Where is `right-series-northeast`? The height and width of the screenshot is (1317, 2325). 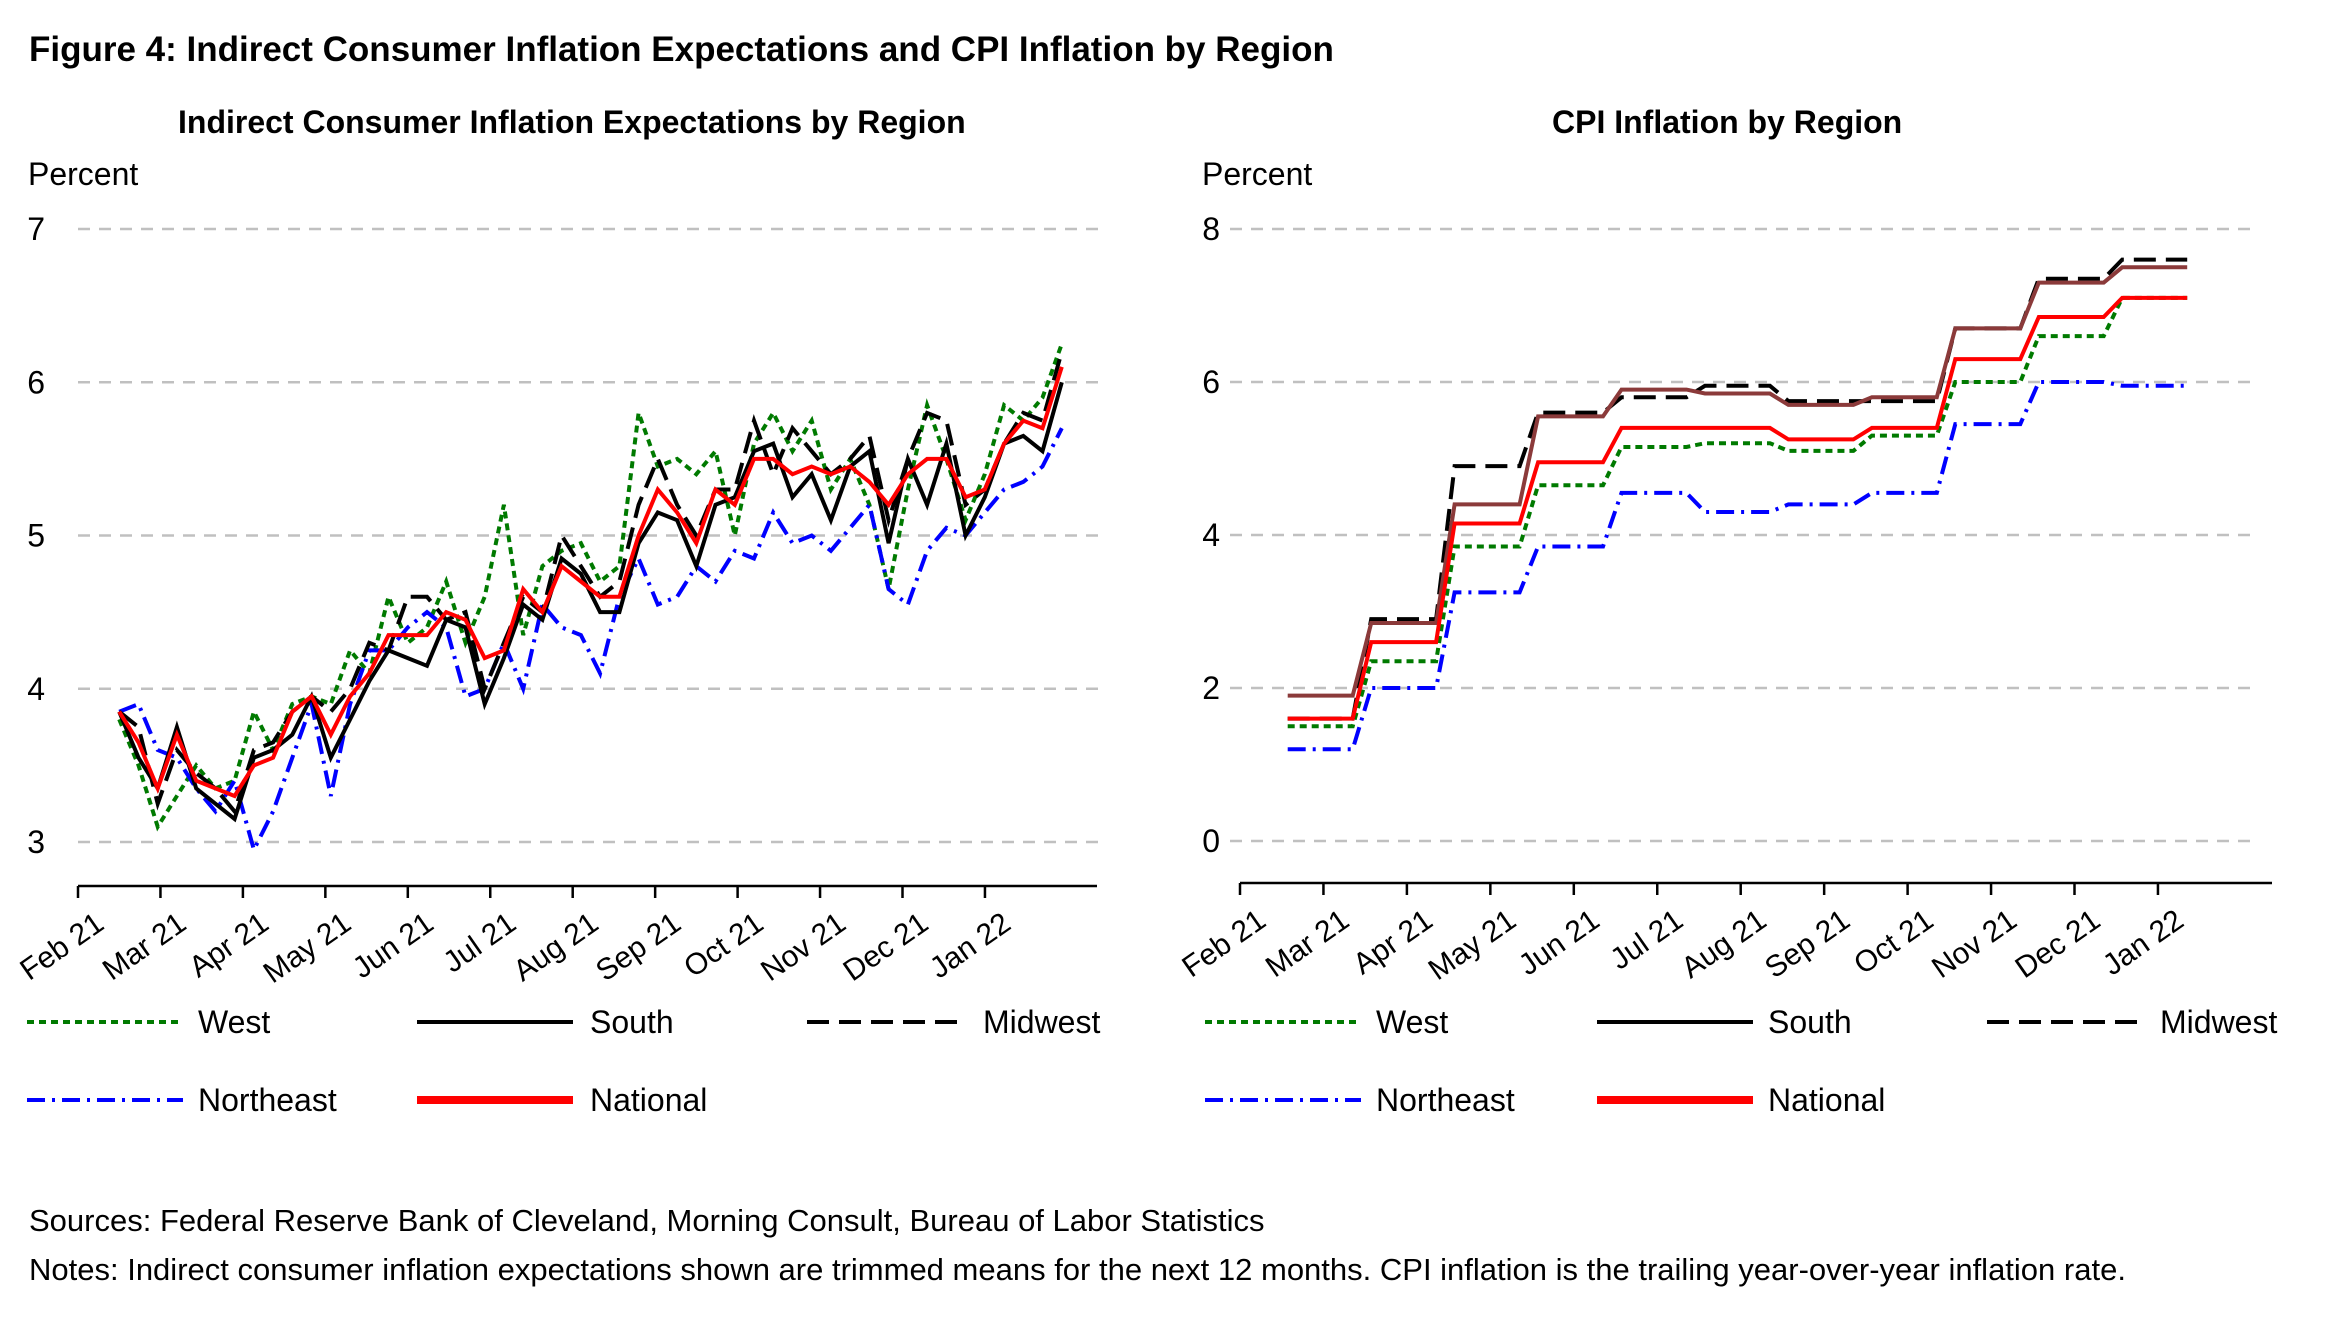
right-series-northeast is located at coordinates (1737, 566).